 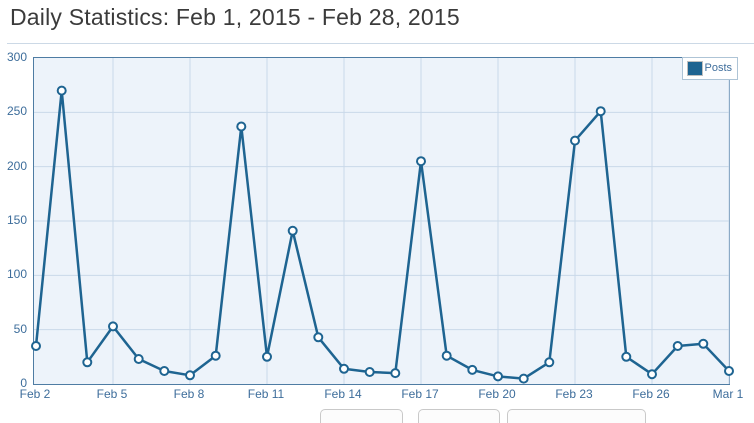 What do you see at coordinates (651, 394) in the screenshot?
I see `x-tick-label: Feb 26` at bounding box center [651, 394].